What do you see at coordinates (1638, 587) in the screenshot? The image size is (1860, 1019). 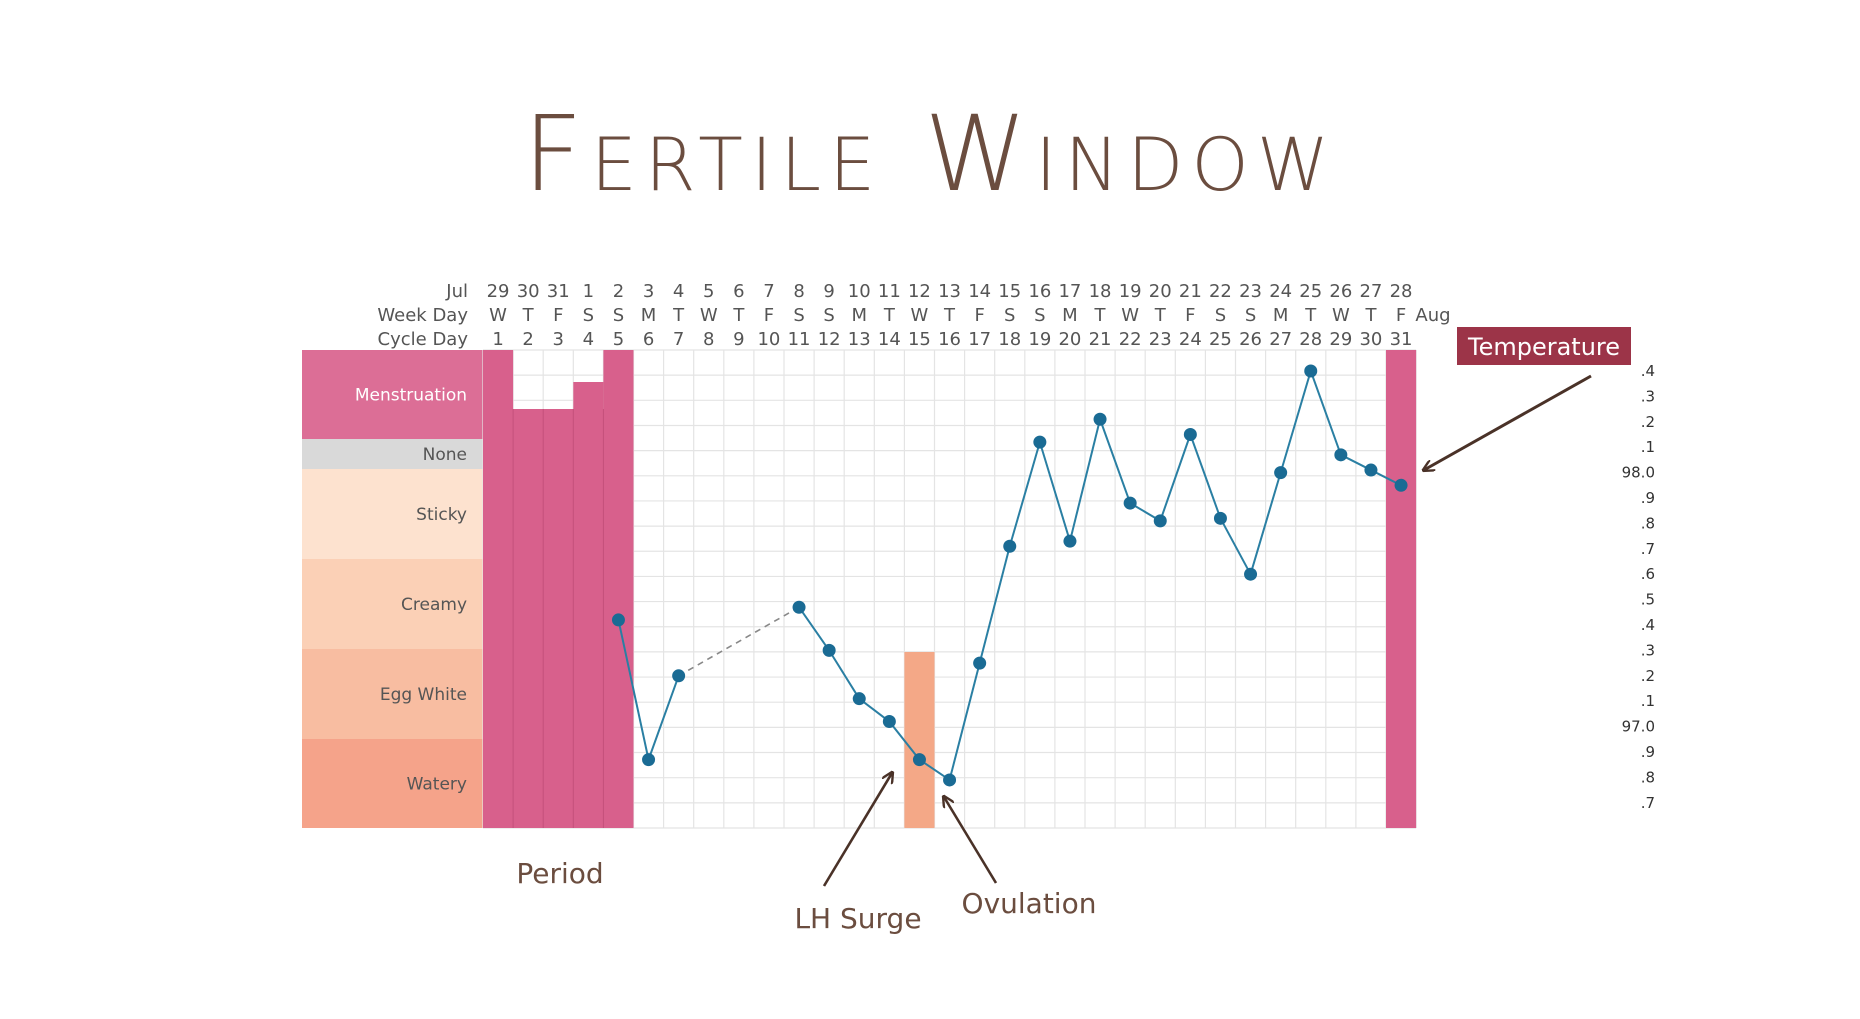 I see `y-axis-ticks: .4 .3 .2 .1 98.0 .9 .8 .7 .6 .5 .4 .3 .2 .1 97.0 .9 .8 .7` at bounding box center [1638, 587].